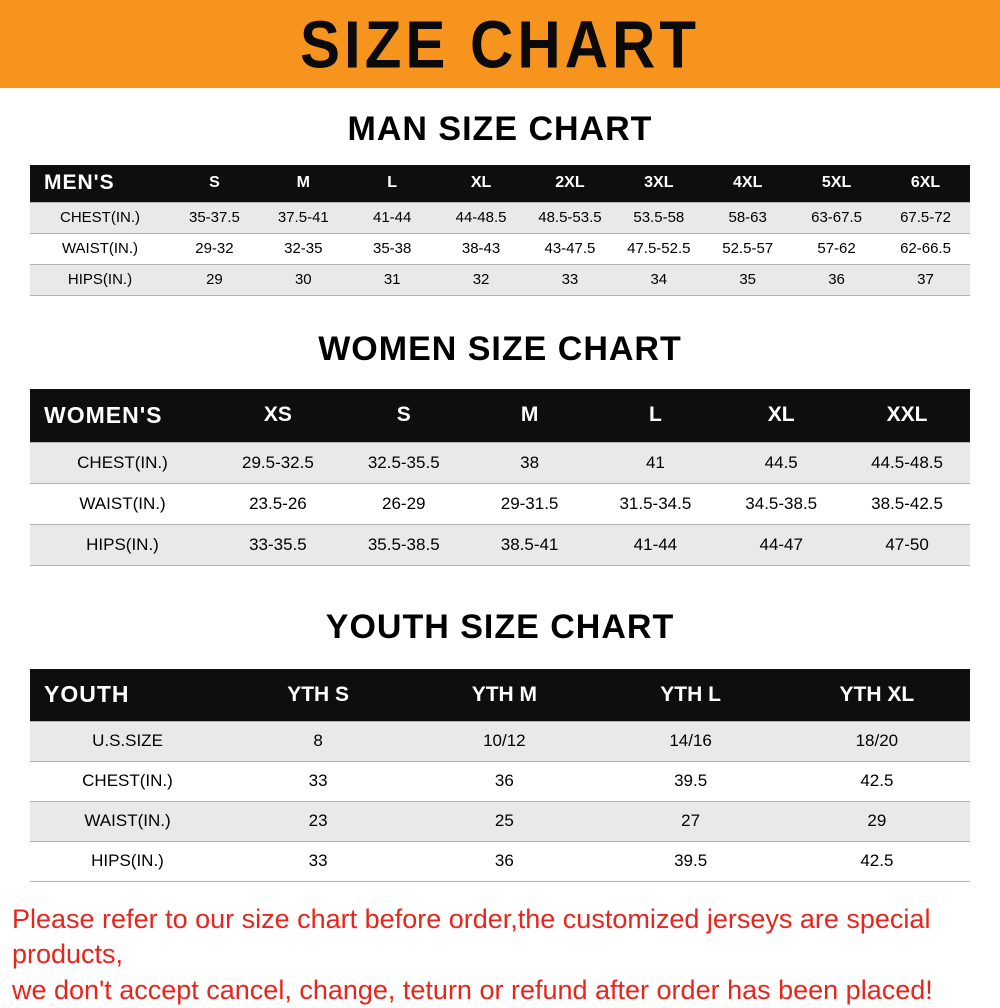 Image resolution: width=1000 pixels, height=1008 pixels. What do you see at coordinates (318, 695) in the screenshot?
I see `column-header: YTH S` at bounding box center [318, 695].